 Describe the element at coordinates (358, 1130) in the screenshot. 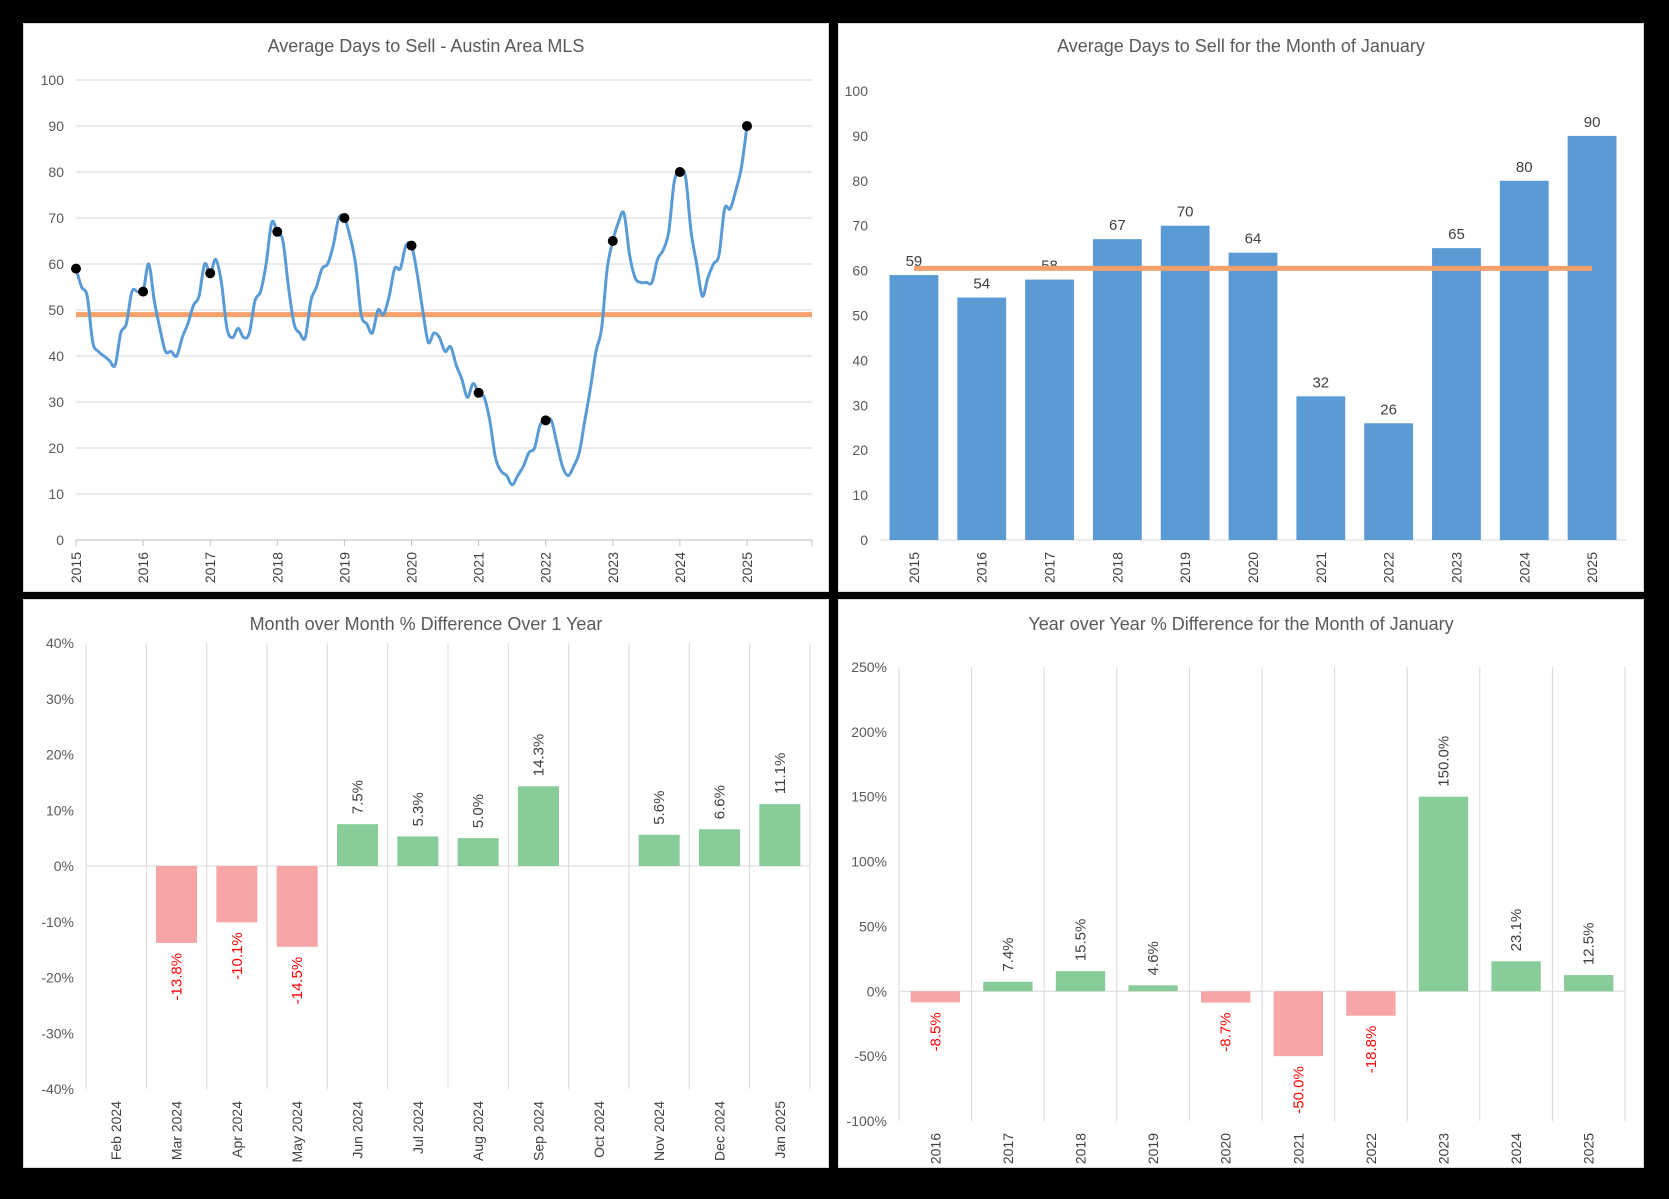

I see `x-tick-label: Jun 2024` at that location.